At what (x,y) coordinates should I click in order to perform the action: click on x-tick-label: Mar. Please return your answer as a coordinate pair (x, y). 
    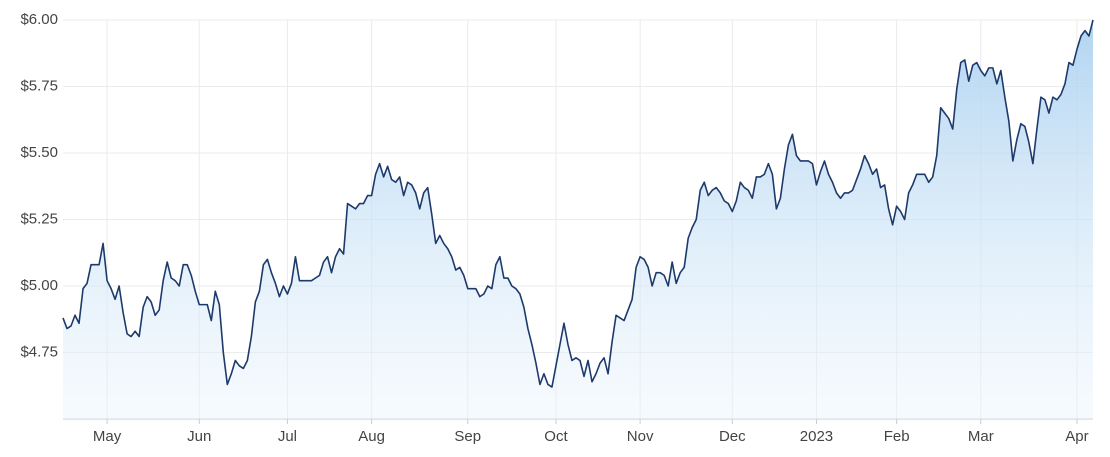
    Looking at the image, I should click on (981, 436).